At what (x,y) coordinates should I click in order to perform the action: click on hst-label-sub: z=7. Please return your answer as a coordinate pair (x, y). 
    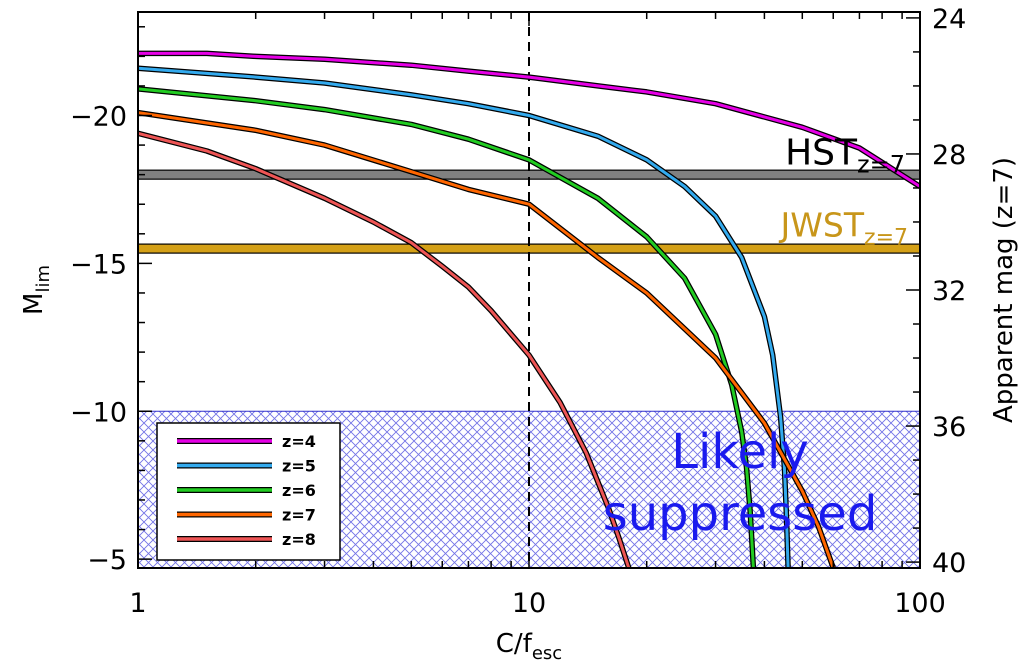
    Looking at the image, I should click on (881, 165).